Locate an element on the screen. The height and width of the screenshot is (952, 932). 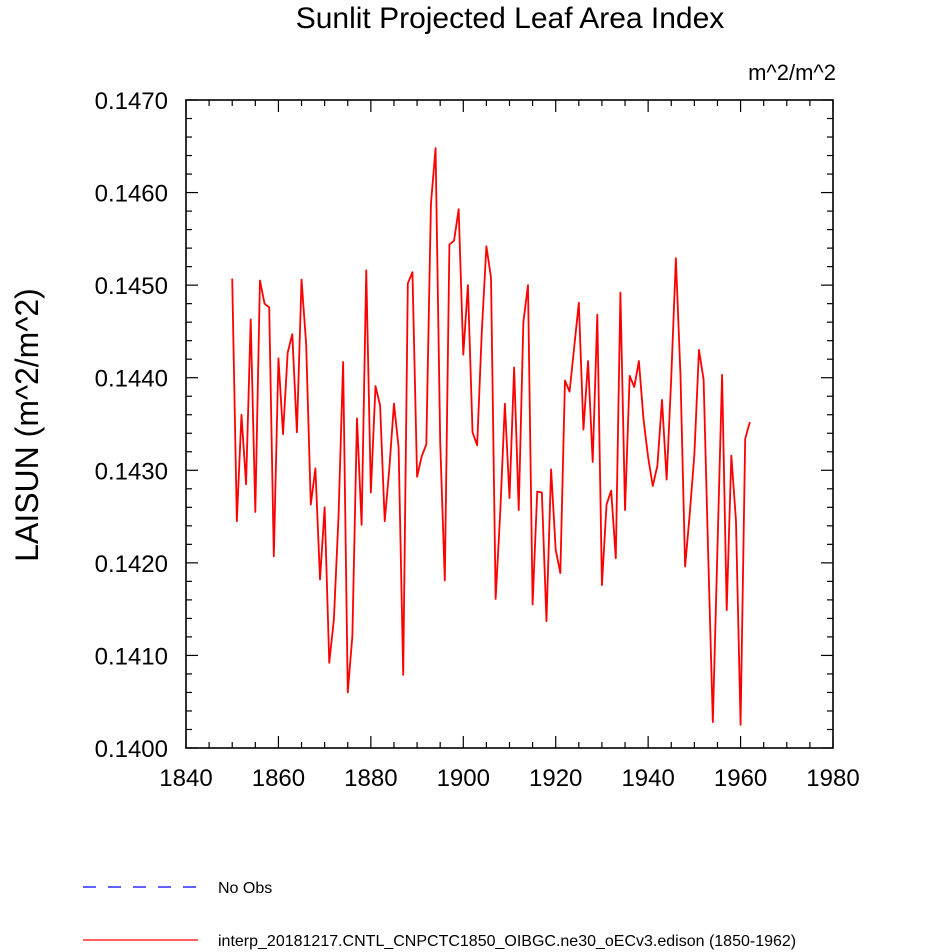
chart-units: m^2/m^2 is located at coordinates (792, 72).